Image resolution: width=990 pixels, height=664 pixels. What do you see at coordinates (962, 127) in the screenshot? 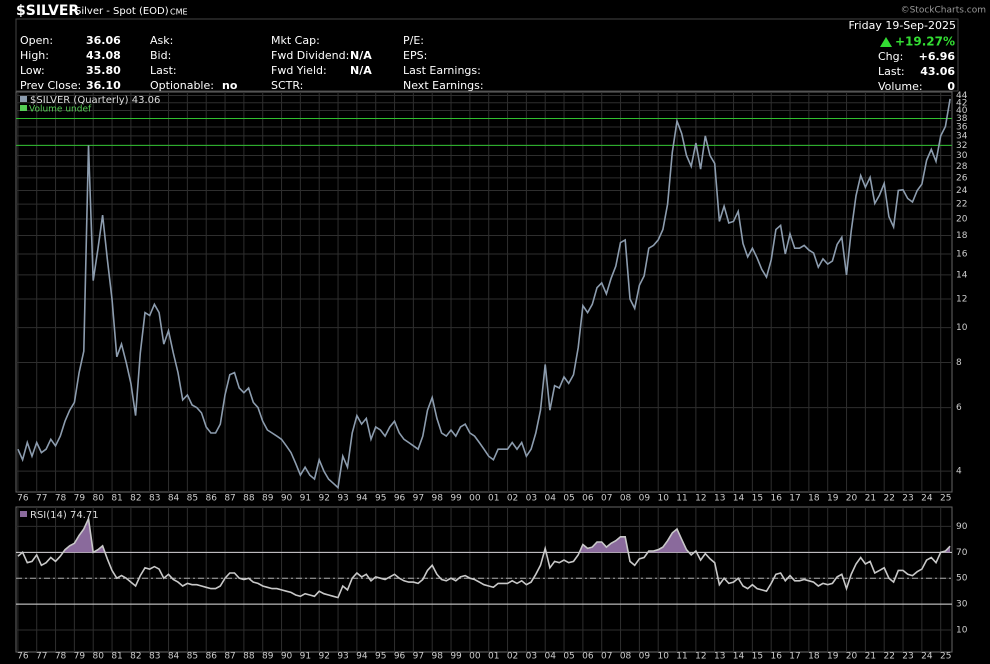
I see `y-tick-label: 36` at bounding box center [962, 127].